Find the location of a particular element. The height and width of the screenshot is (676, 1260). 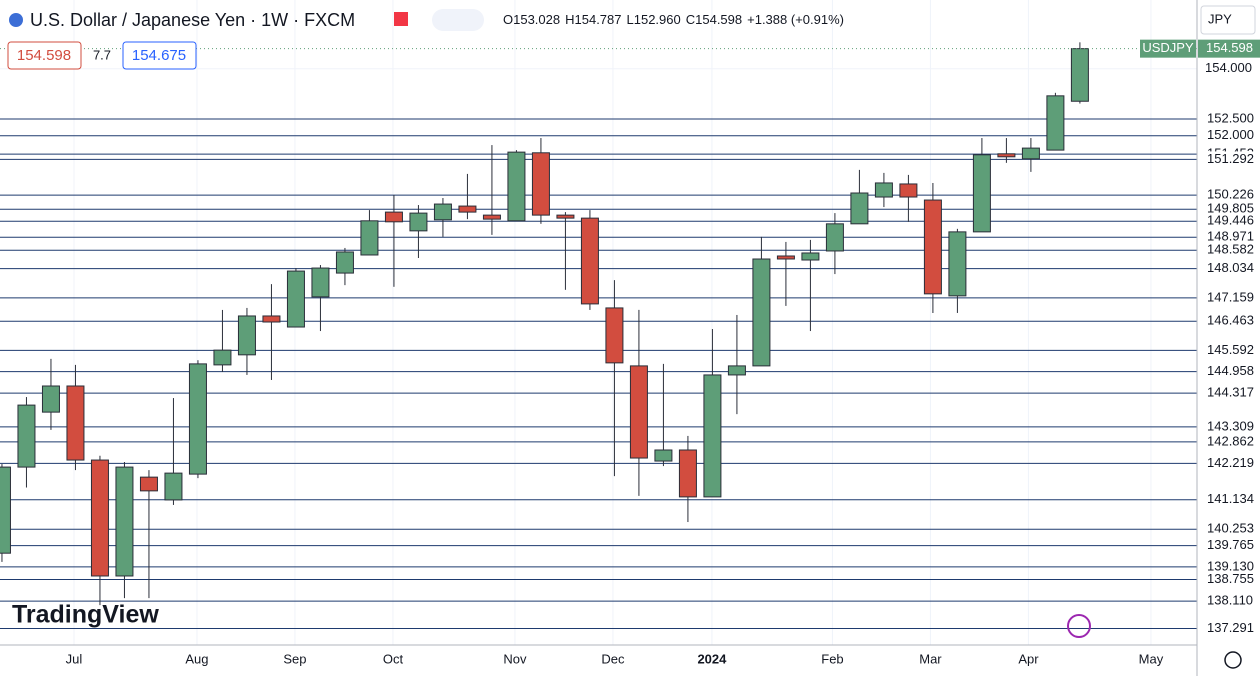

level-label: 141.134 is located at coordinates (1230, 498).